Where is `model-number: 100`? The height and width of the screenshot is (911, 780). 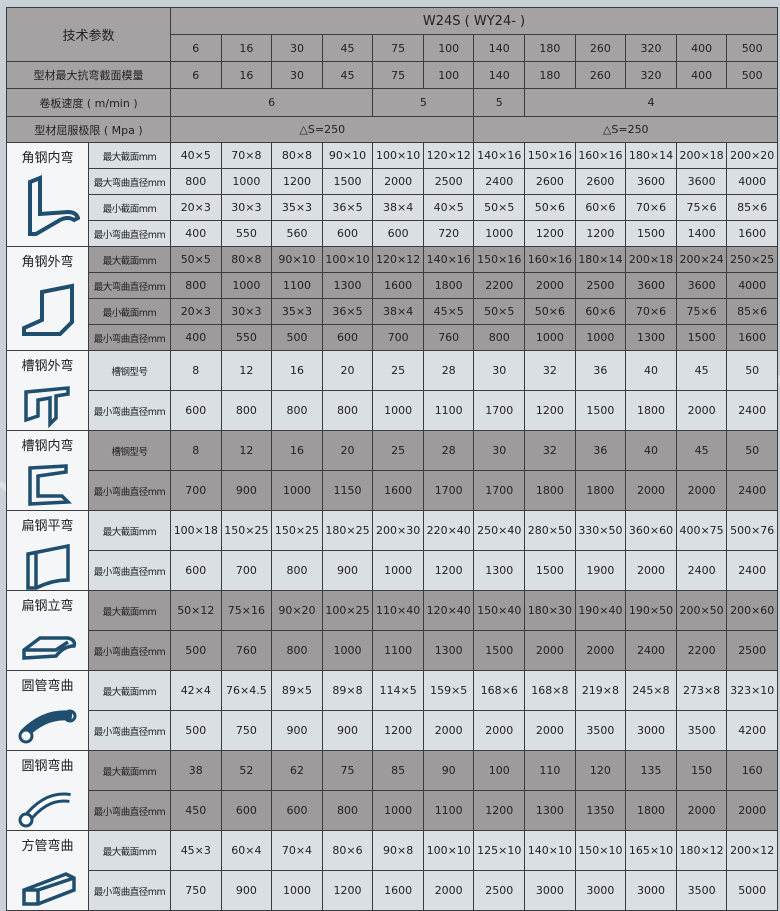
model-number: 100 is located at coordinates (448, 48).